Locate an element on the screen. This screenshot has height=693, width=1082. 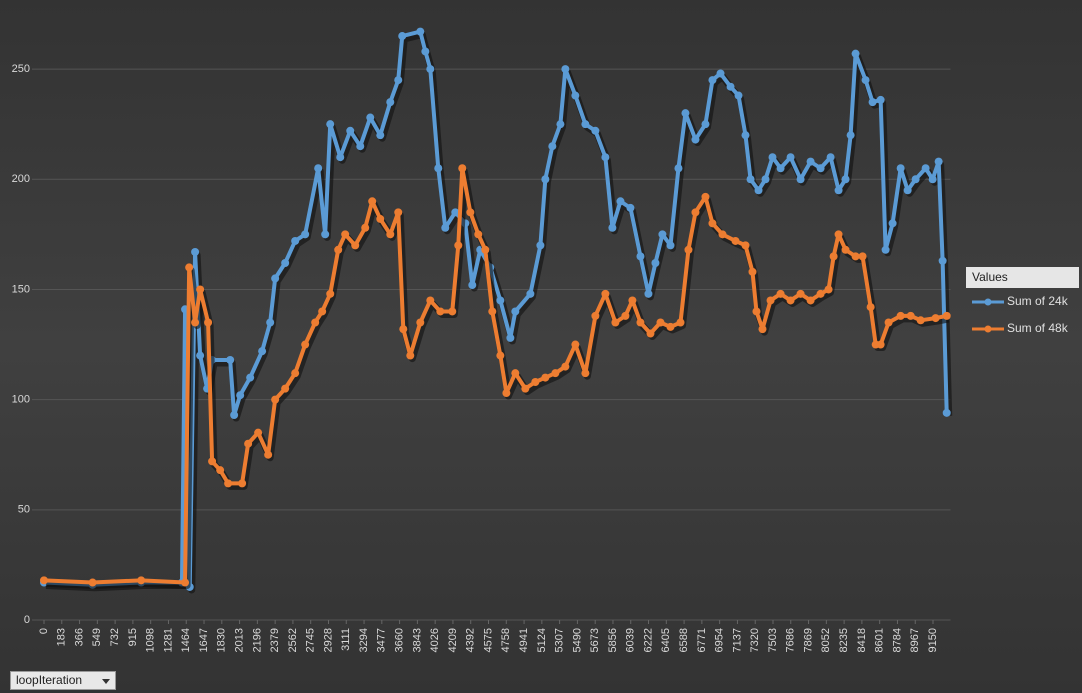
x-tick-label: 5673 is located at coordinates (595, 640).